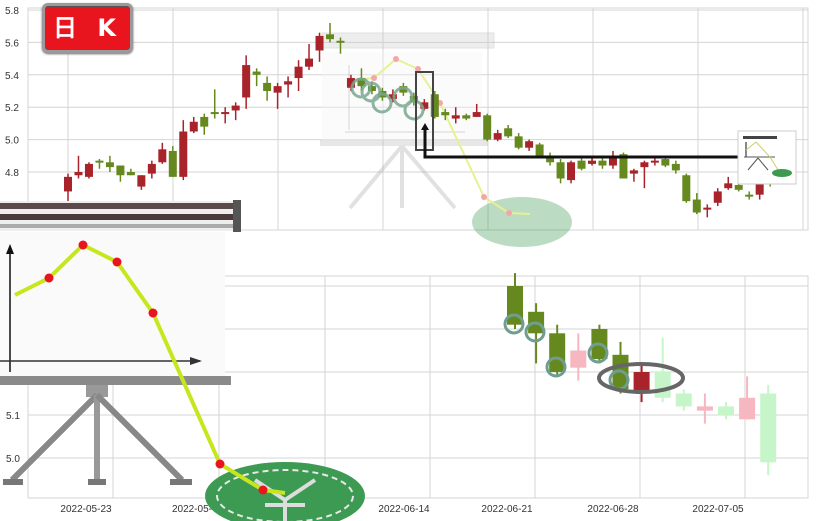 Image resolution: width=816 pixels, height=521 pixels. I want to click on mini-easel-icon, so click(767, 157).